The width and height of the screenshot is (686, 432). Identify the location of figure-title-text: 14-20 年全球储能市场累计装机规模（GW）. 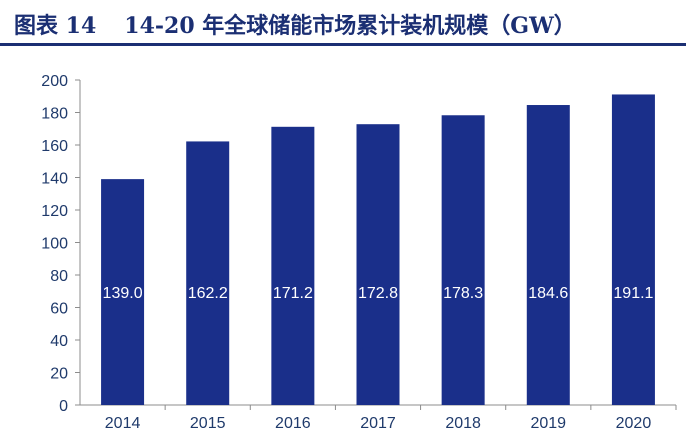
(350, 26).